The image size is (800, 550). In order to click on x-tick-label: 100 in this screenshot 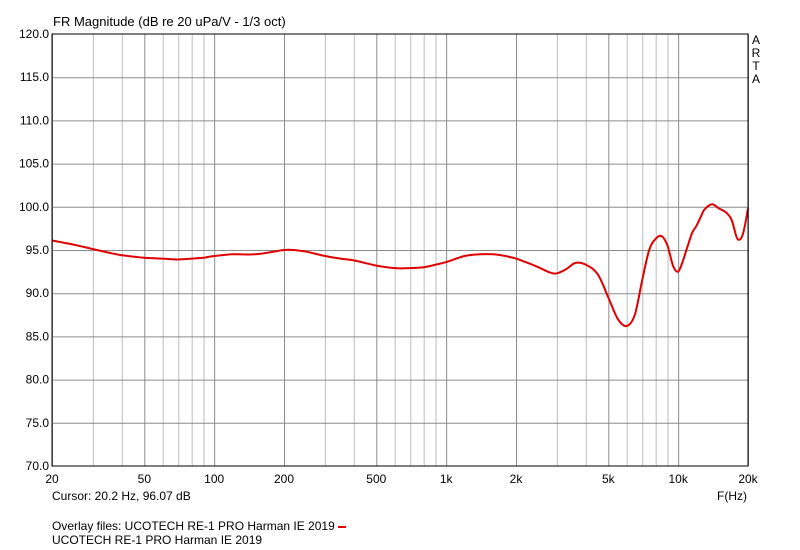, I will do `click(214, 479)`.